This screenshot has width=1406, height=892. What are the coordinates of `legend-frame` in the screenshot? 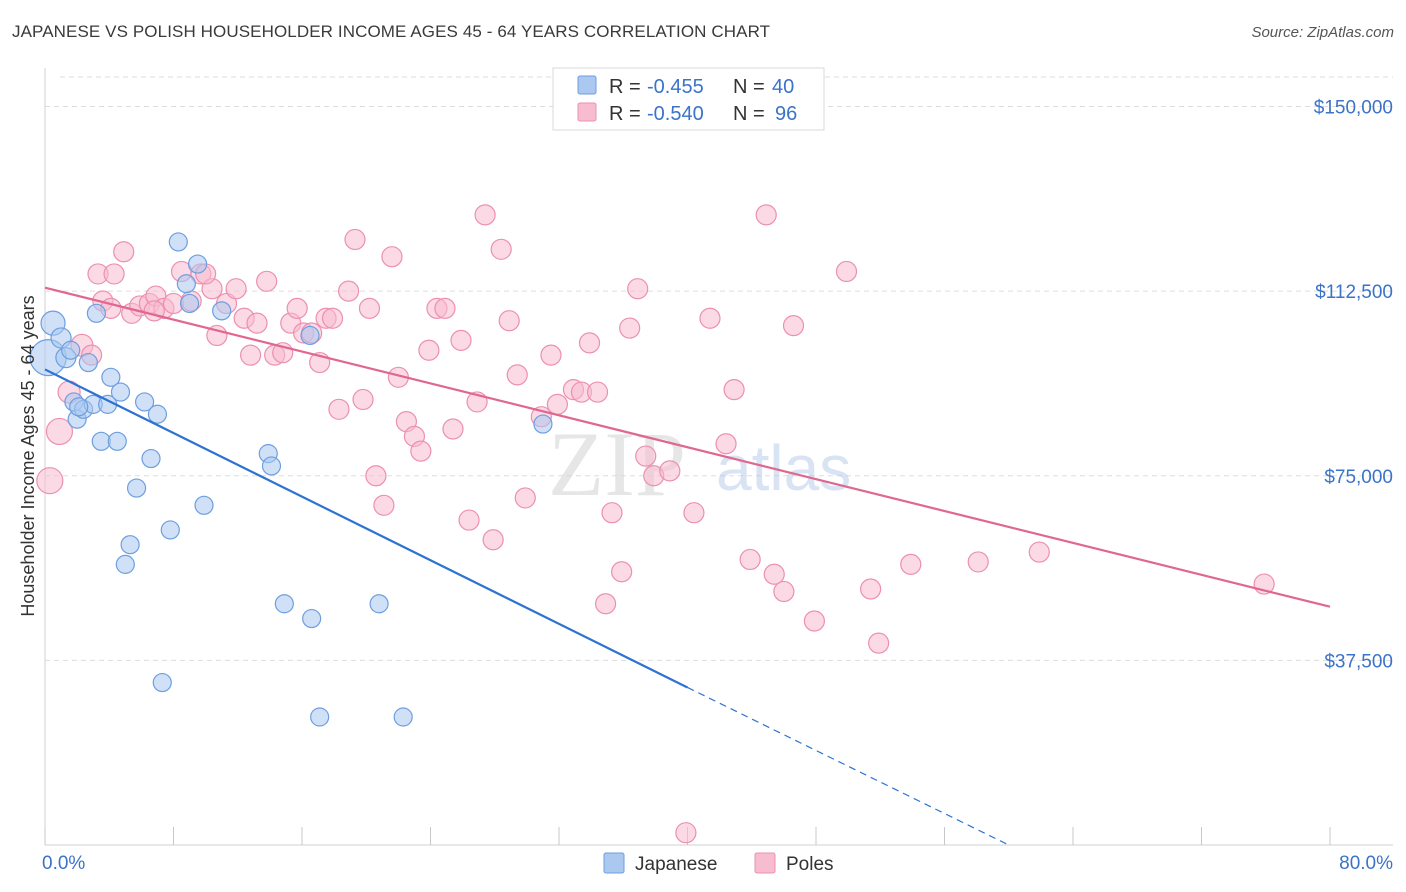 It's located at (688, 99).